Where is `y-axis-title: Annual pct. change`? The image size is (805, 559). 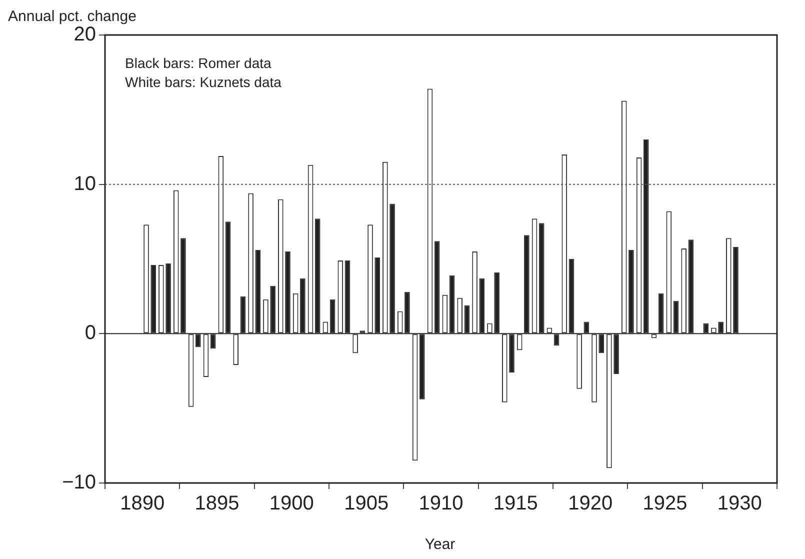 y-axis-title: Annual pct. change is located at coordinates (72, 16).